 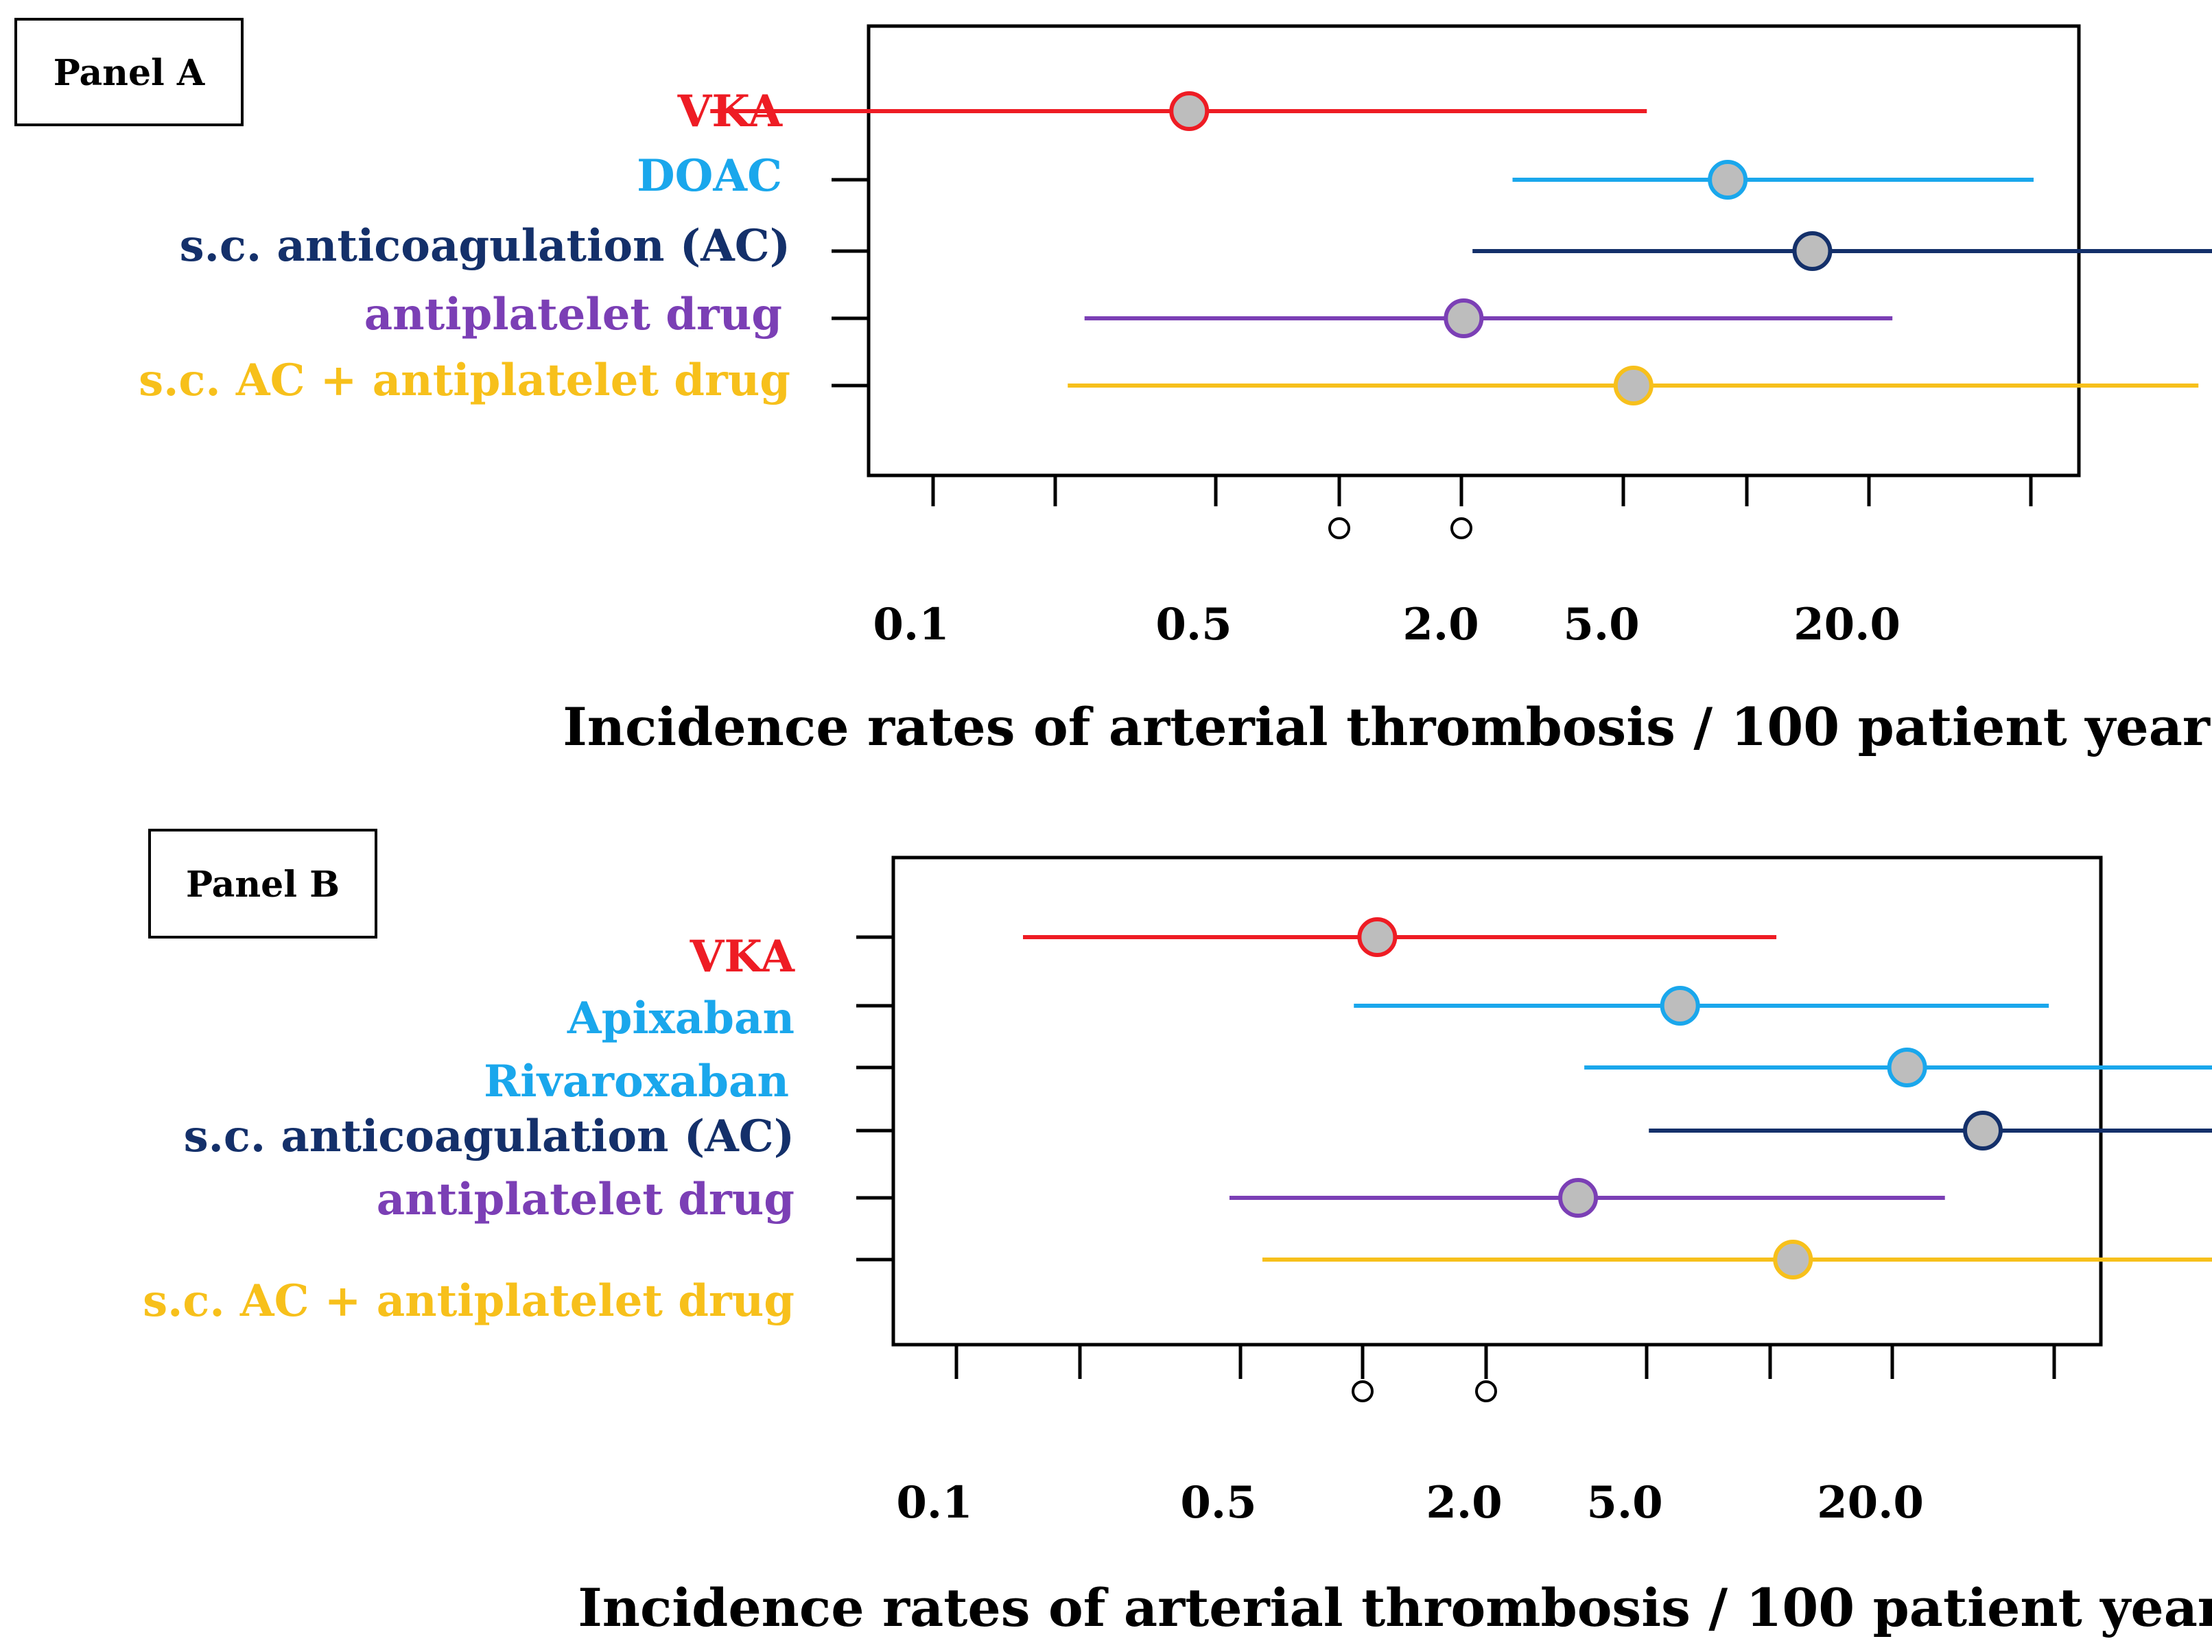 What do you see at coordinates (681, 1018) in the screenshot?
I see `row-label-apixaban: Apixaban` at bounding box center [681, 1018].